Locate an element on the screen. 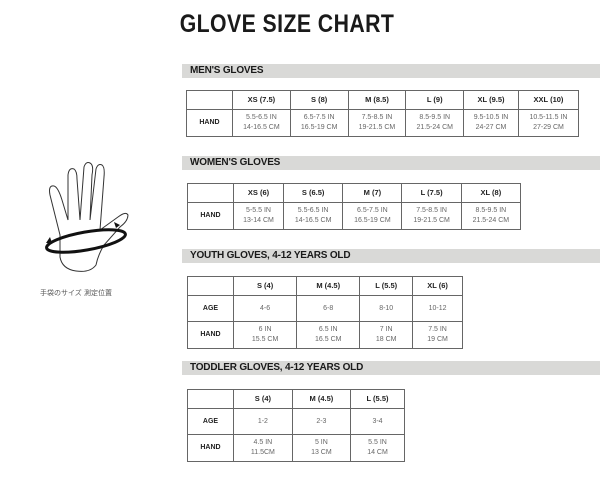 This screenshot has width=600, height=483. cell-line: 24-27 CM is located at coordinates (491, 127).